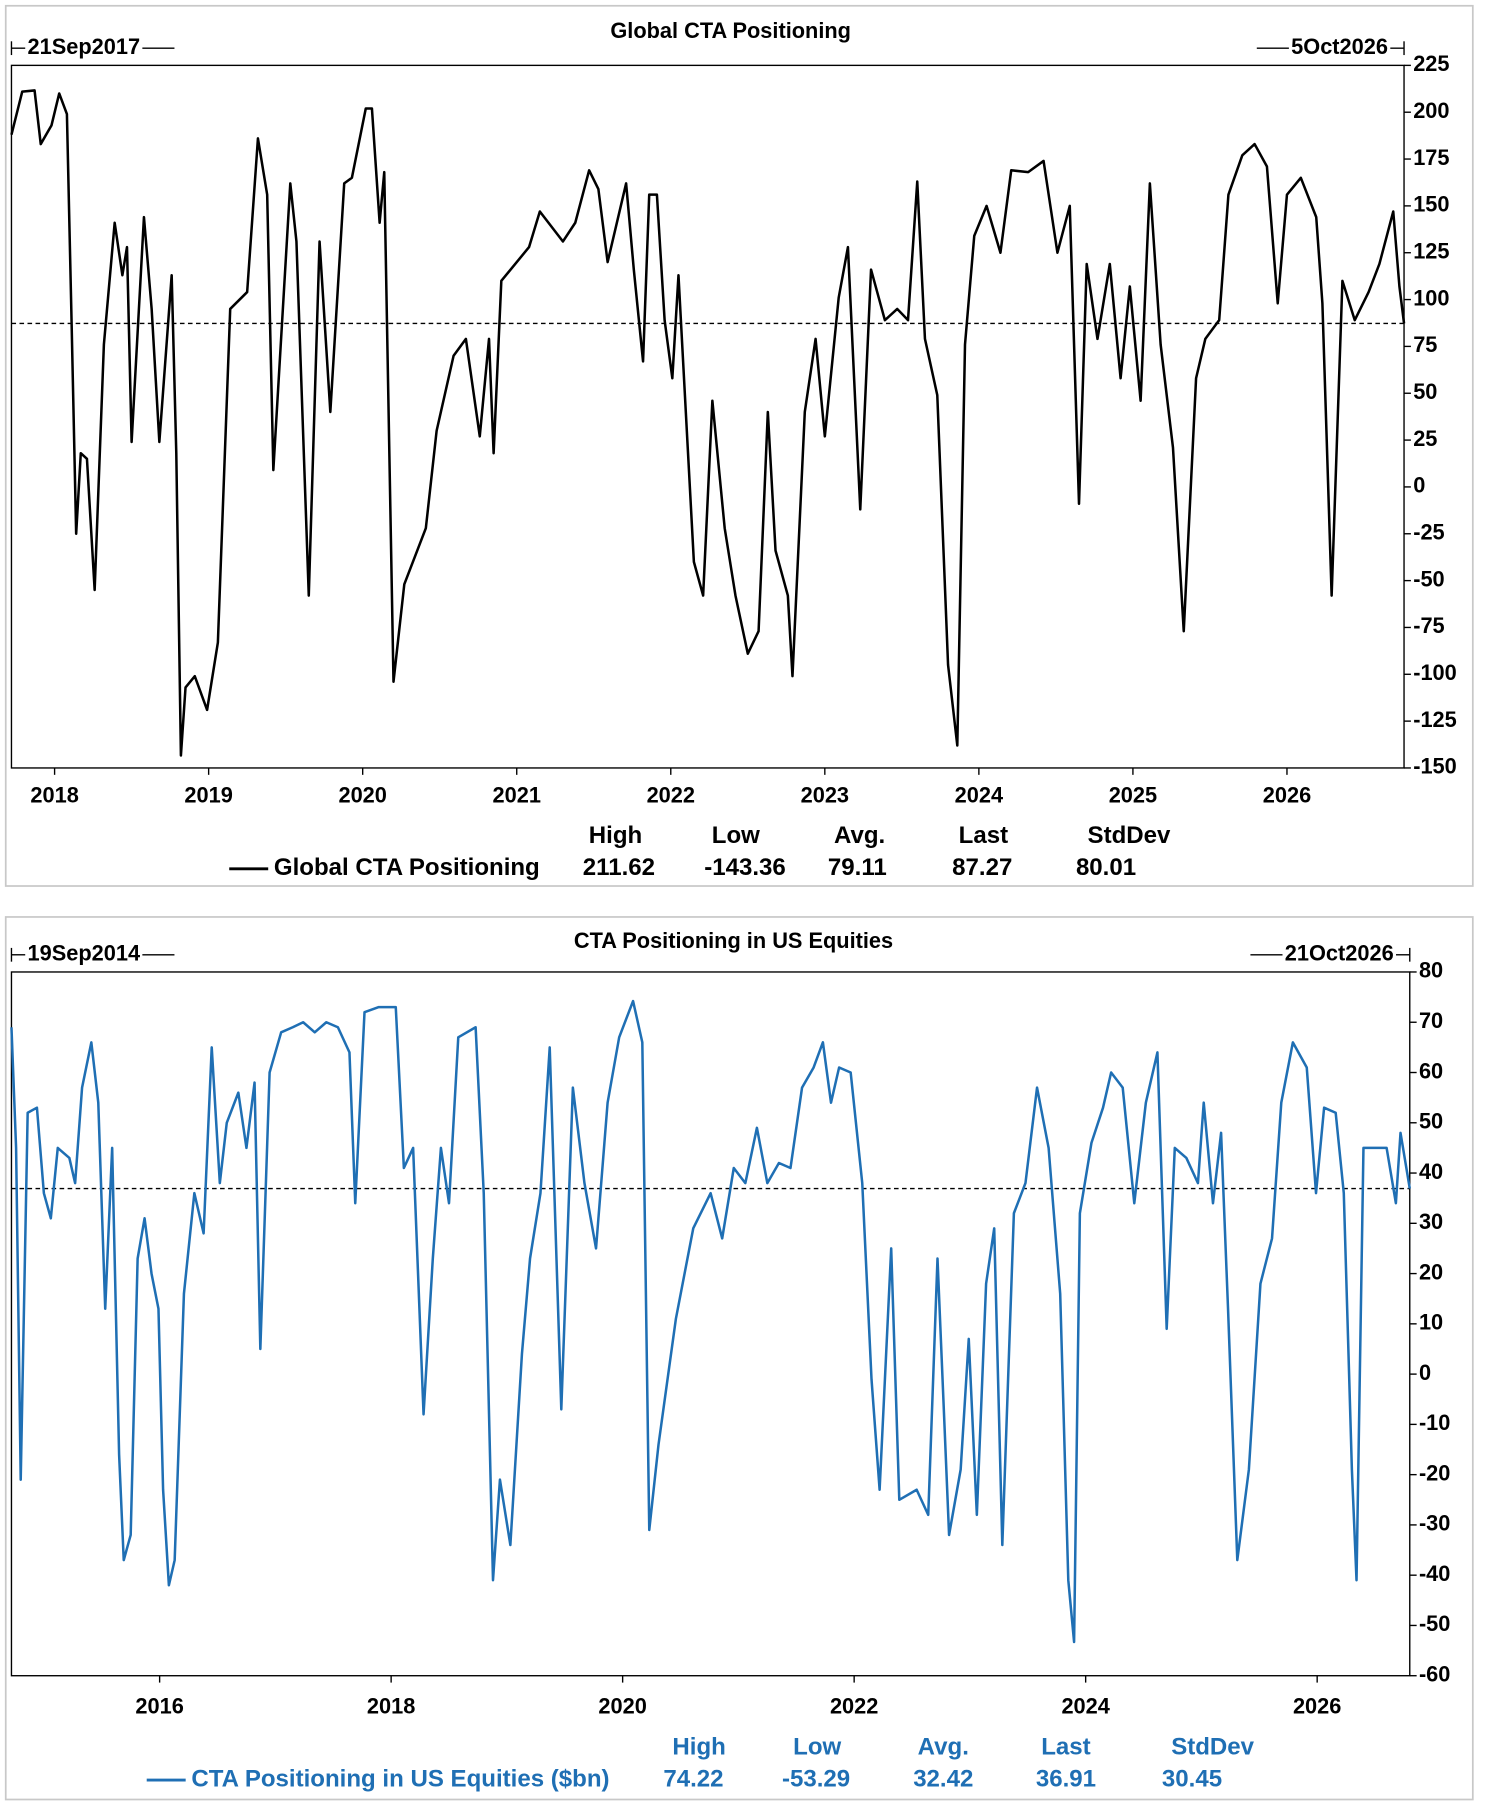 The image size is (1490, 1811). I want to click on y-tick-label: 100, so click(1431, 297).